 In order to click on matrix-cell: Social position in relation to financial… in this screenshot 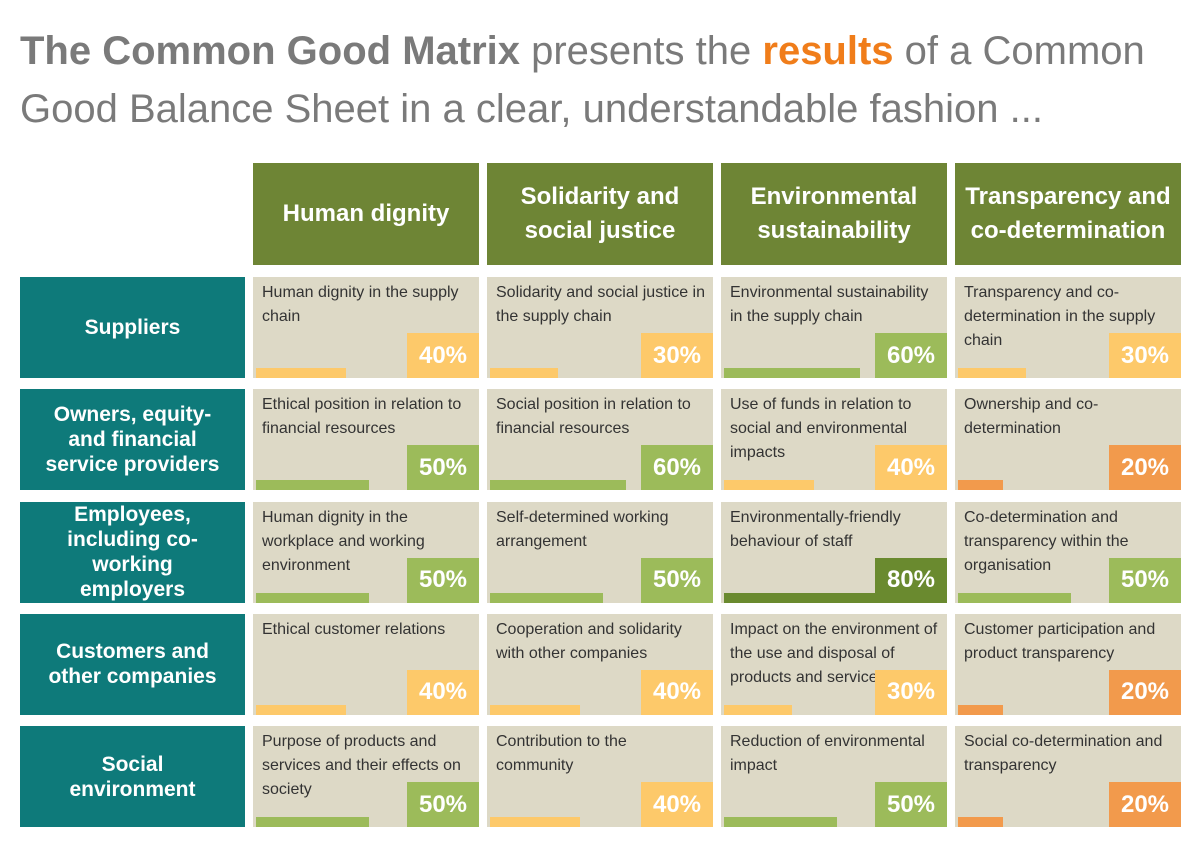, I will do `click(600, 440)`.